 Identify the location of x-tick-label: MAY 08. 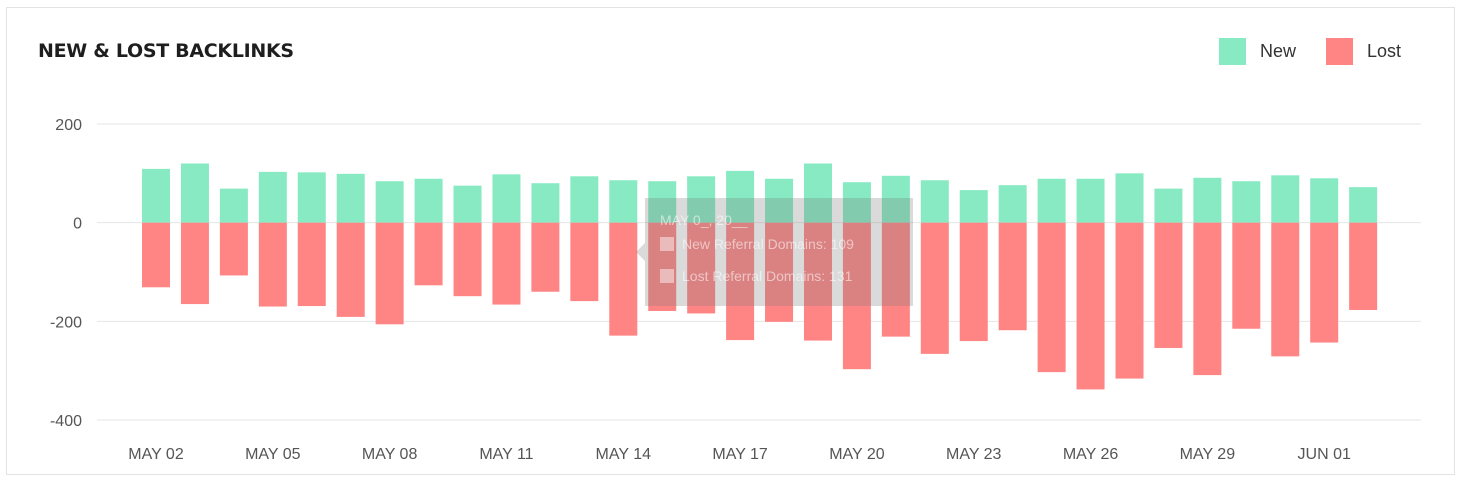
(390, 454).